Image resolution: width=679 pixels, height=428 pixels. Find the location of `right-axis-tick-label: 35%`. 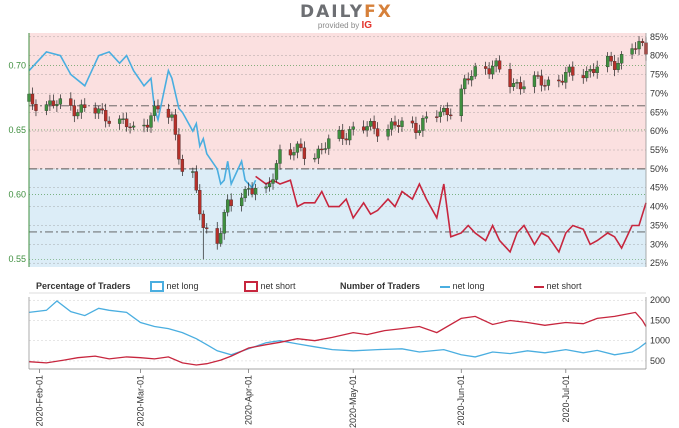

right-axis-tick-label: 35% is located at coordinates (659, 225).